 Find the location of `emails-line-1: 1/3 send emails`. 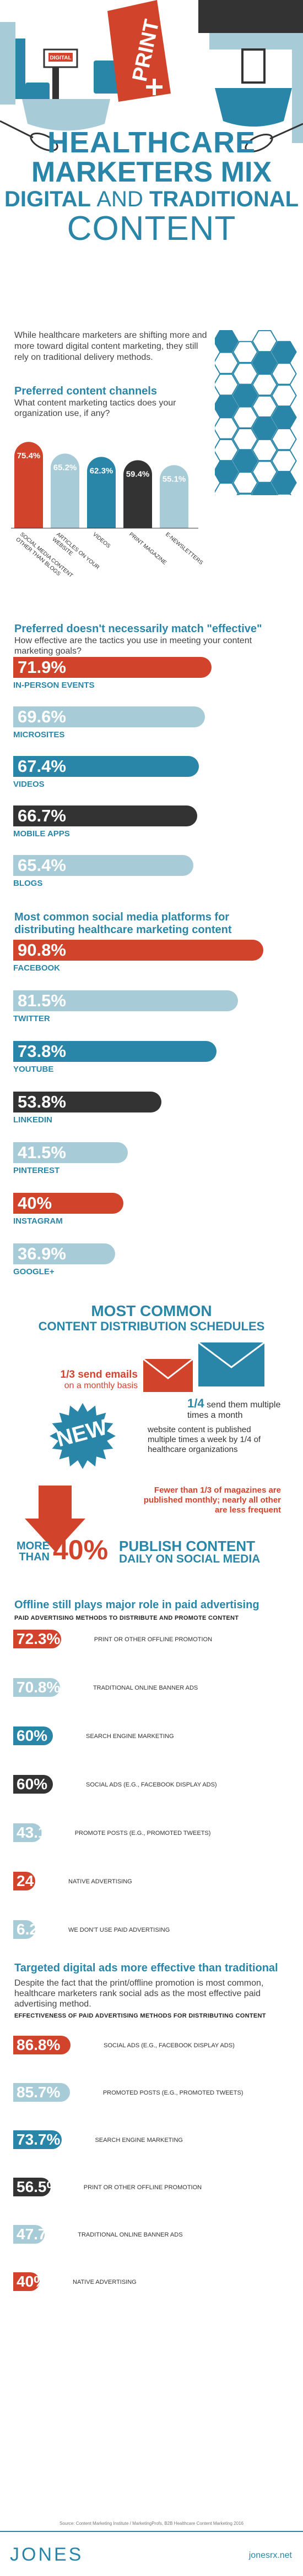

emails-line-1: 1/3 send emails is located at coordinates (99, 1375).